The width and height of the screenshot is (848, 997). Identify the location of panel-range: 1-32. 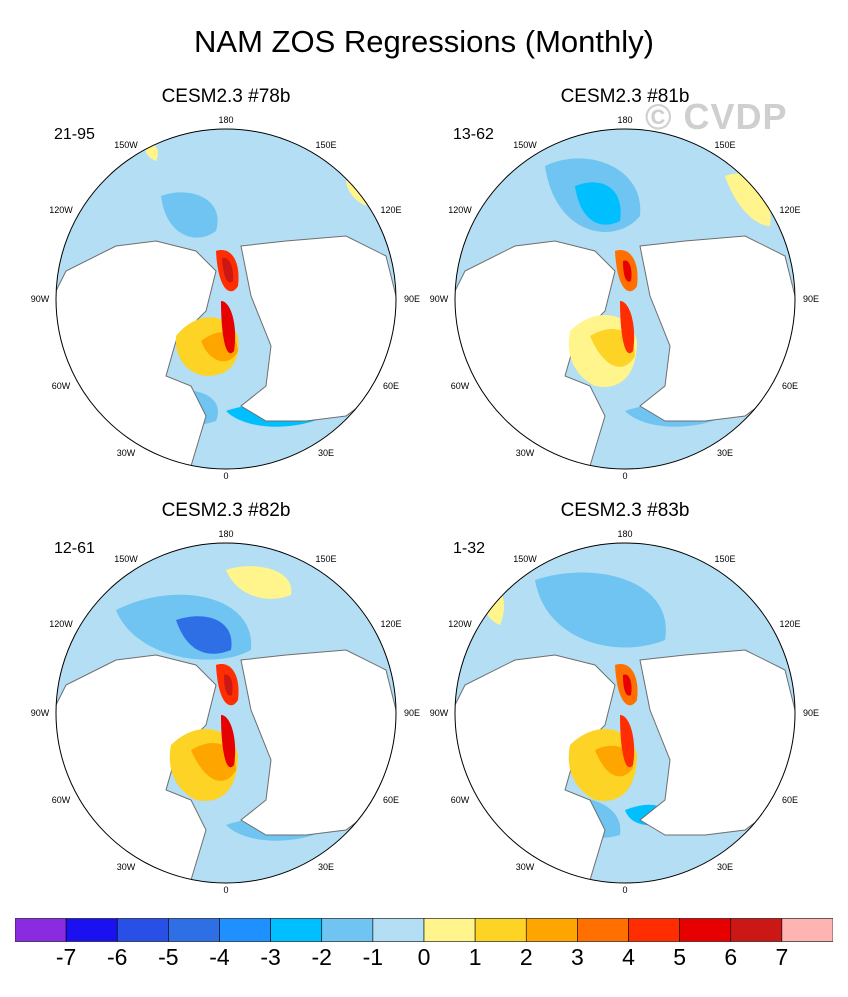
(469, 548).